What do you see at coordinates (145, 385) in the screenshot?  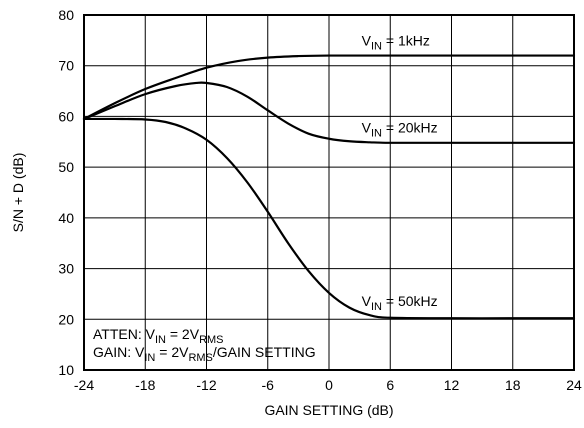 I see `x-tick-label: -18` at bounding box center [145, 385].